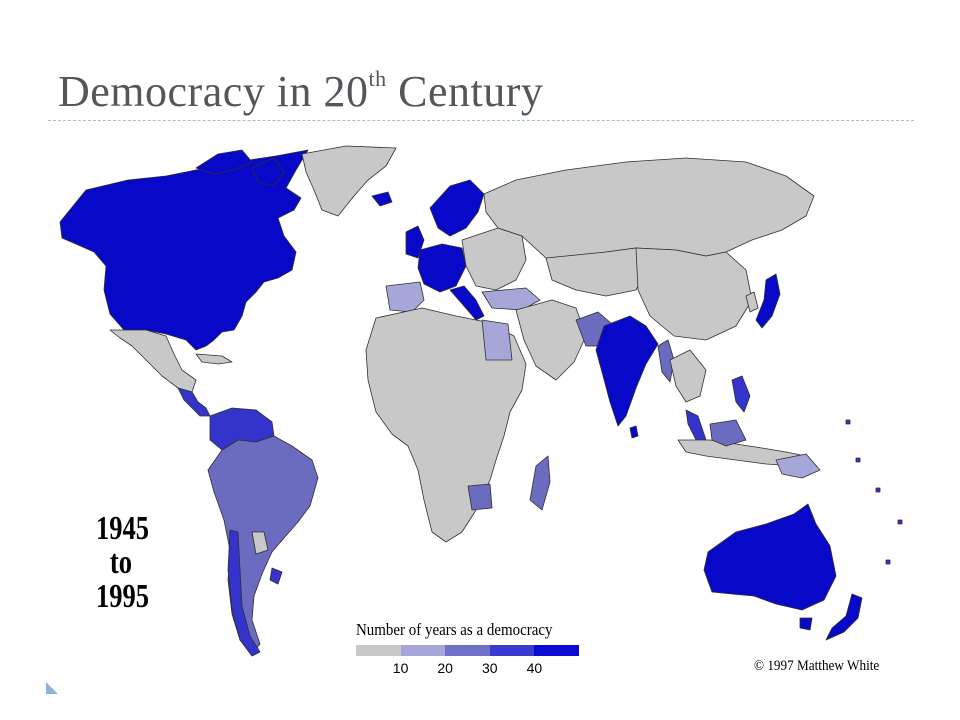 This screenshot has width=960, height=720. Describe the element at coordinates (844, 617) in the screenshot. I see `map-region-new-zealand` at that location.